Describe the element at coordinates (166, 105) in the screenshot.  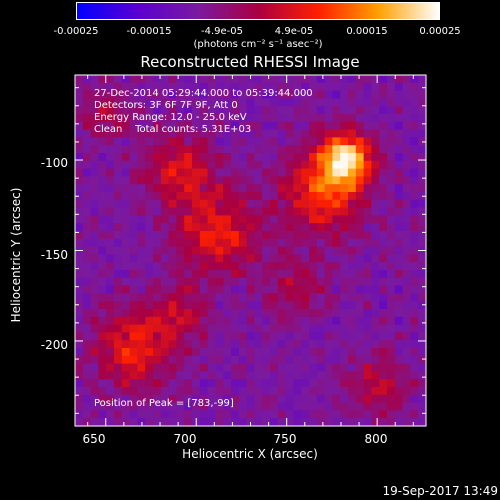
I see `info-detectors: Detectors: 3F 6F 7F 9F, Att 0` at that location.